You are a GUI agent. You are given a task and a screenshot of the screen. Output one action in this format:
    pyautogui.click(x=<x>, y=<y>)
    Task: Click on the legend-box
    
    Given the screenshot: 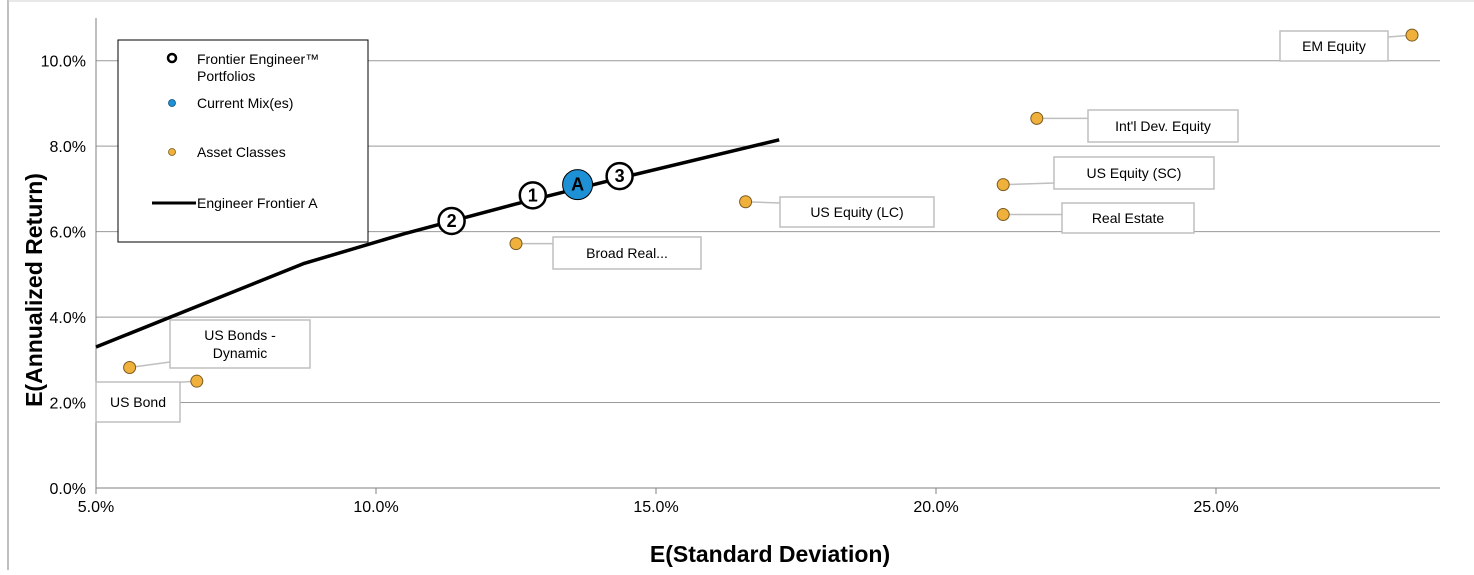 What is the action you would take?
    pyautogui.click(x=243, y=141)
    